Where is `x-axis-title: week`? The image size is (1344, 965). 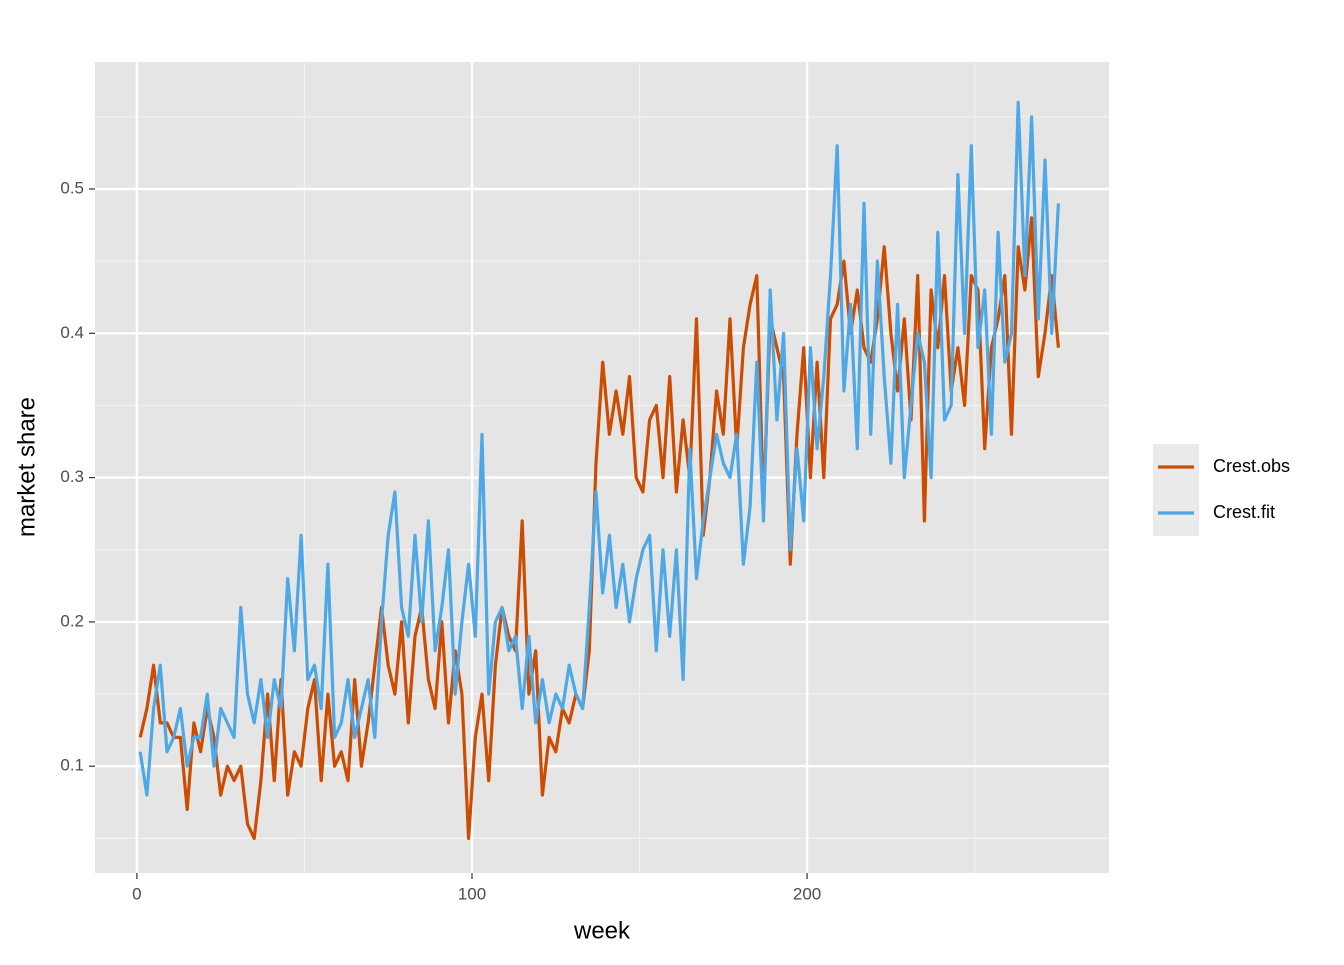
x-axis-title: week is located at coordinates (602, 930).